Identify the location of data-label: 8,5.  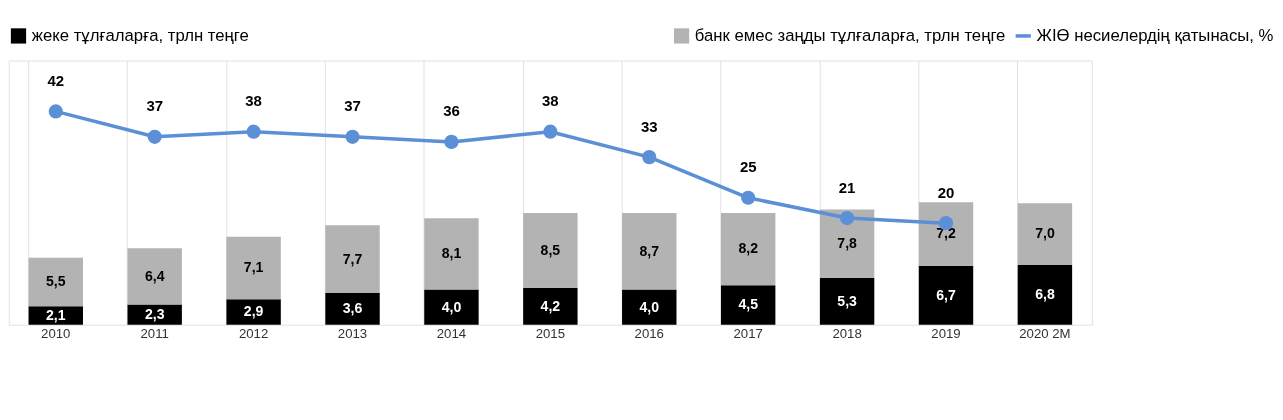
(550, 249).